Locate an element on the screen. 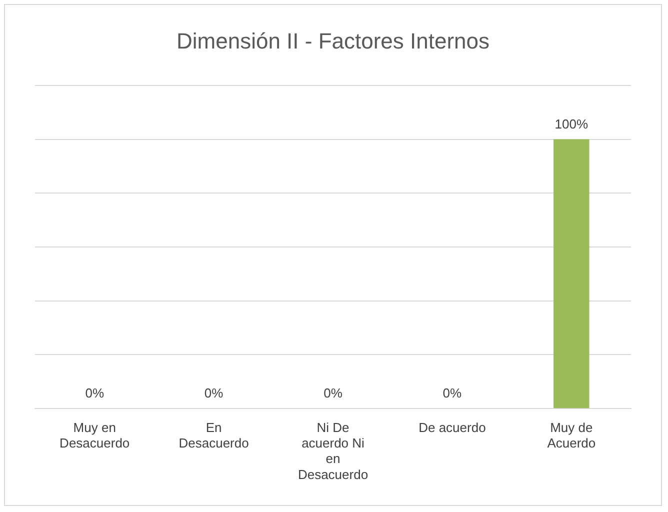  x-tick-label: Ni De acuerdo Ni en Desacuerdo is located at coordinates (333, 451).